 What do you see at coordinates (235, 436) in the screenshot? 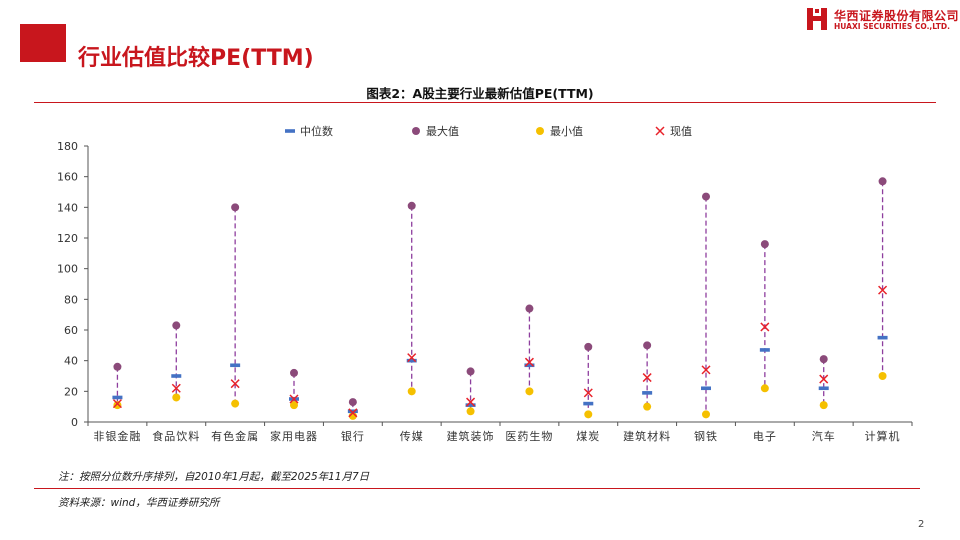
I see `x-tick-label: 有色金属` at bounding box center [235, 436].